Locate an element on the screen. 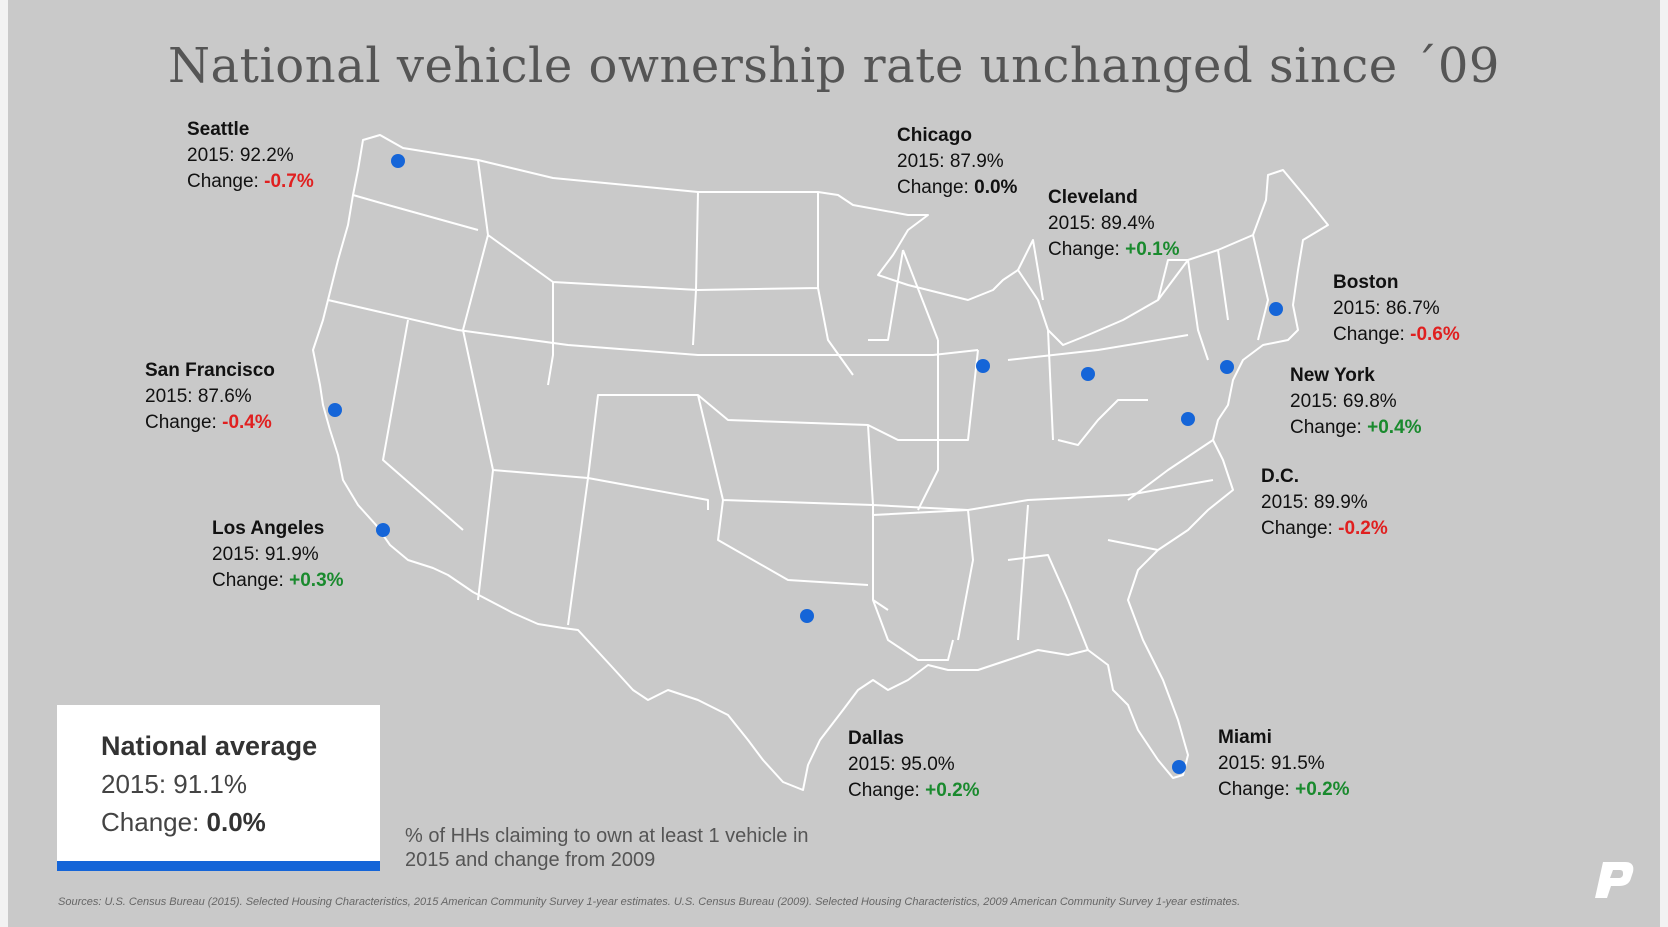  city-label-cleveland: Cleveland 2015: 89.4% Change: +0.1% is located at coordinates (1114, 224).